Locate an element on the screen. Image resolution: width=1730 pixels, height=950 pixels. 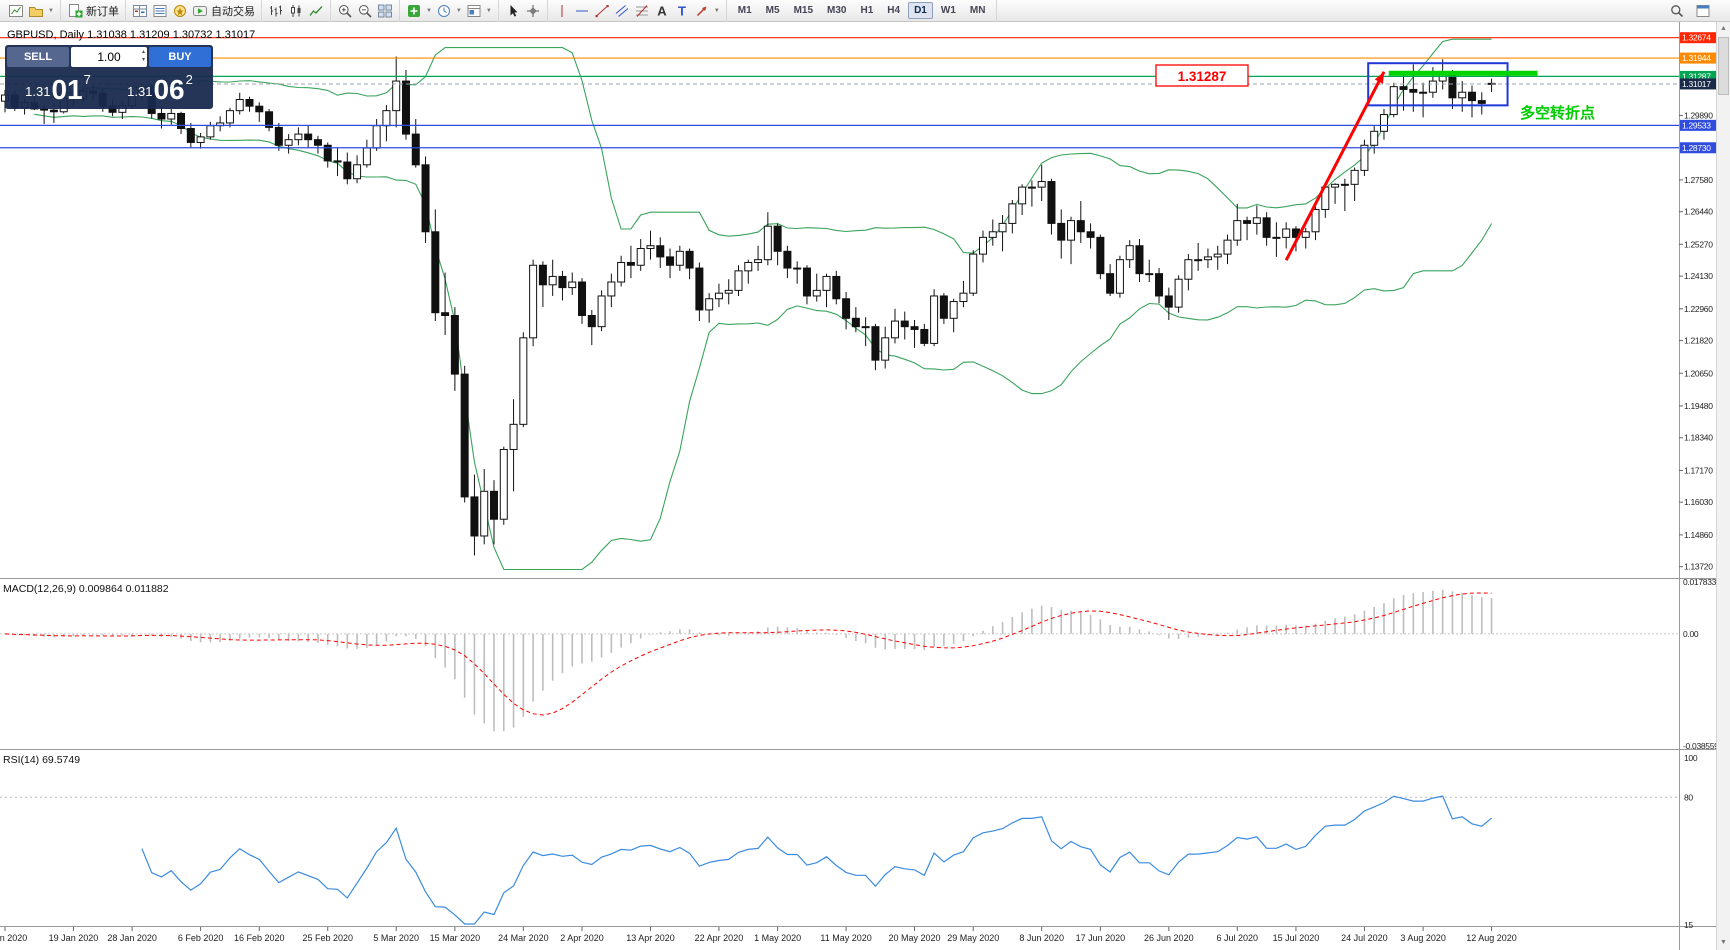
tile-windows-button is located at coordinates (385, 11).